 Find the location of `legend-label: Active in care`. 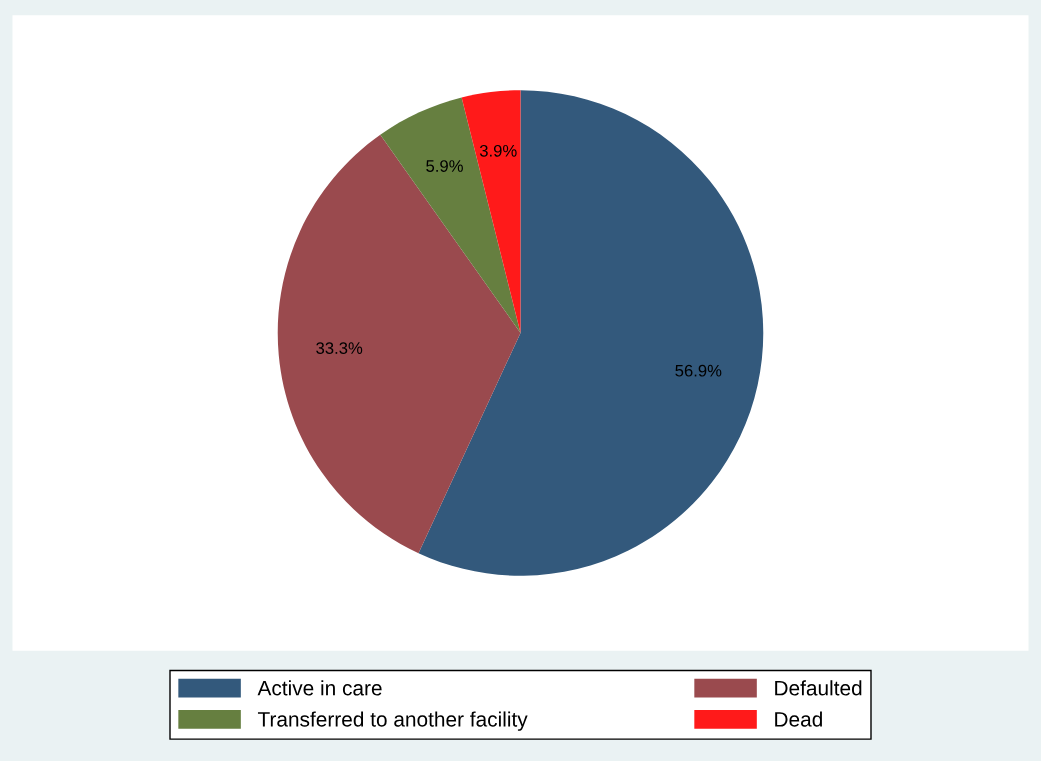

legend-label: Active in care is located at coordinates (319, 688).